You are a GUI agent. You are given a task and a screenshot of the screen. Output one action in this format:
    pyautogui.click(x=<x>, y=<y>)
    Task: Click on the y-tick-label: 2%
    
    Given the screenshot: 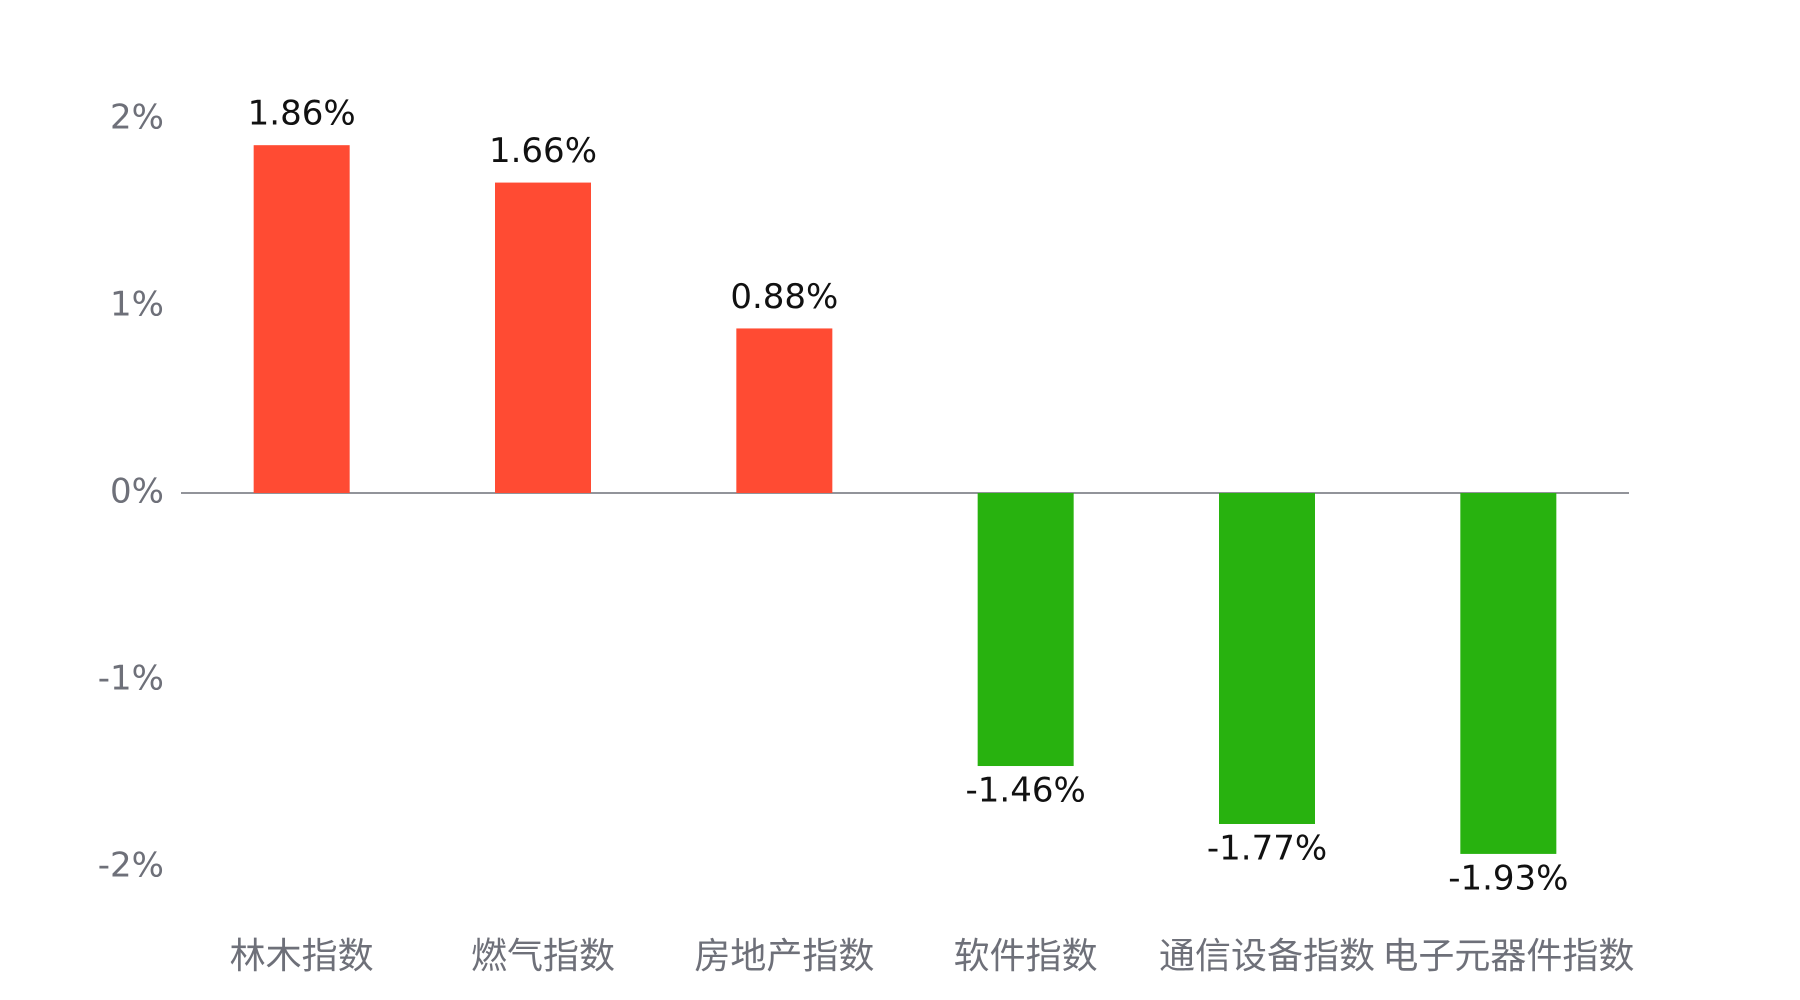 What is the action you would take?
    pyautogui.click(x=137, y=118)
    